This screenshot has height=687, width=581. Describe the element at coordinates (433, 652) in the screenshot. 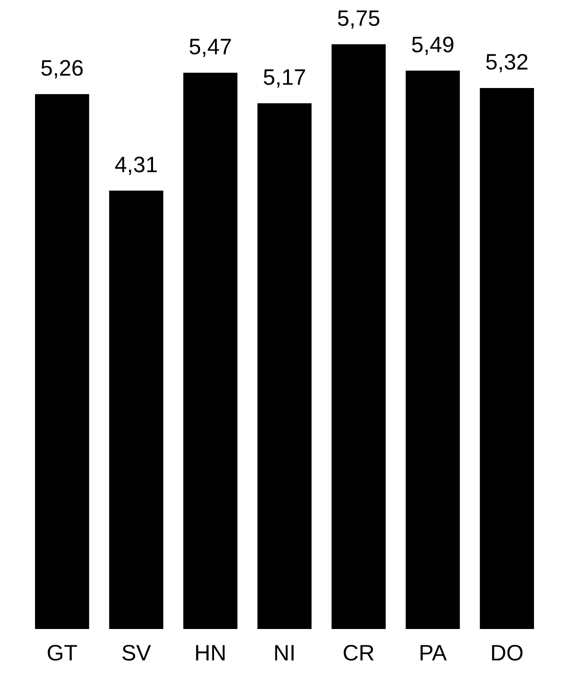

I see `x-tick-label: PA` at that location.